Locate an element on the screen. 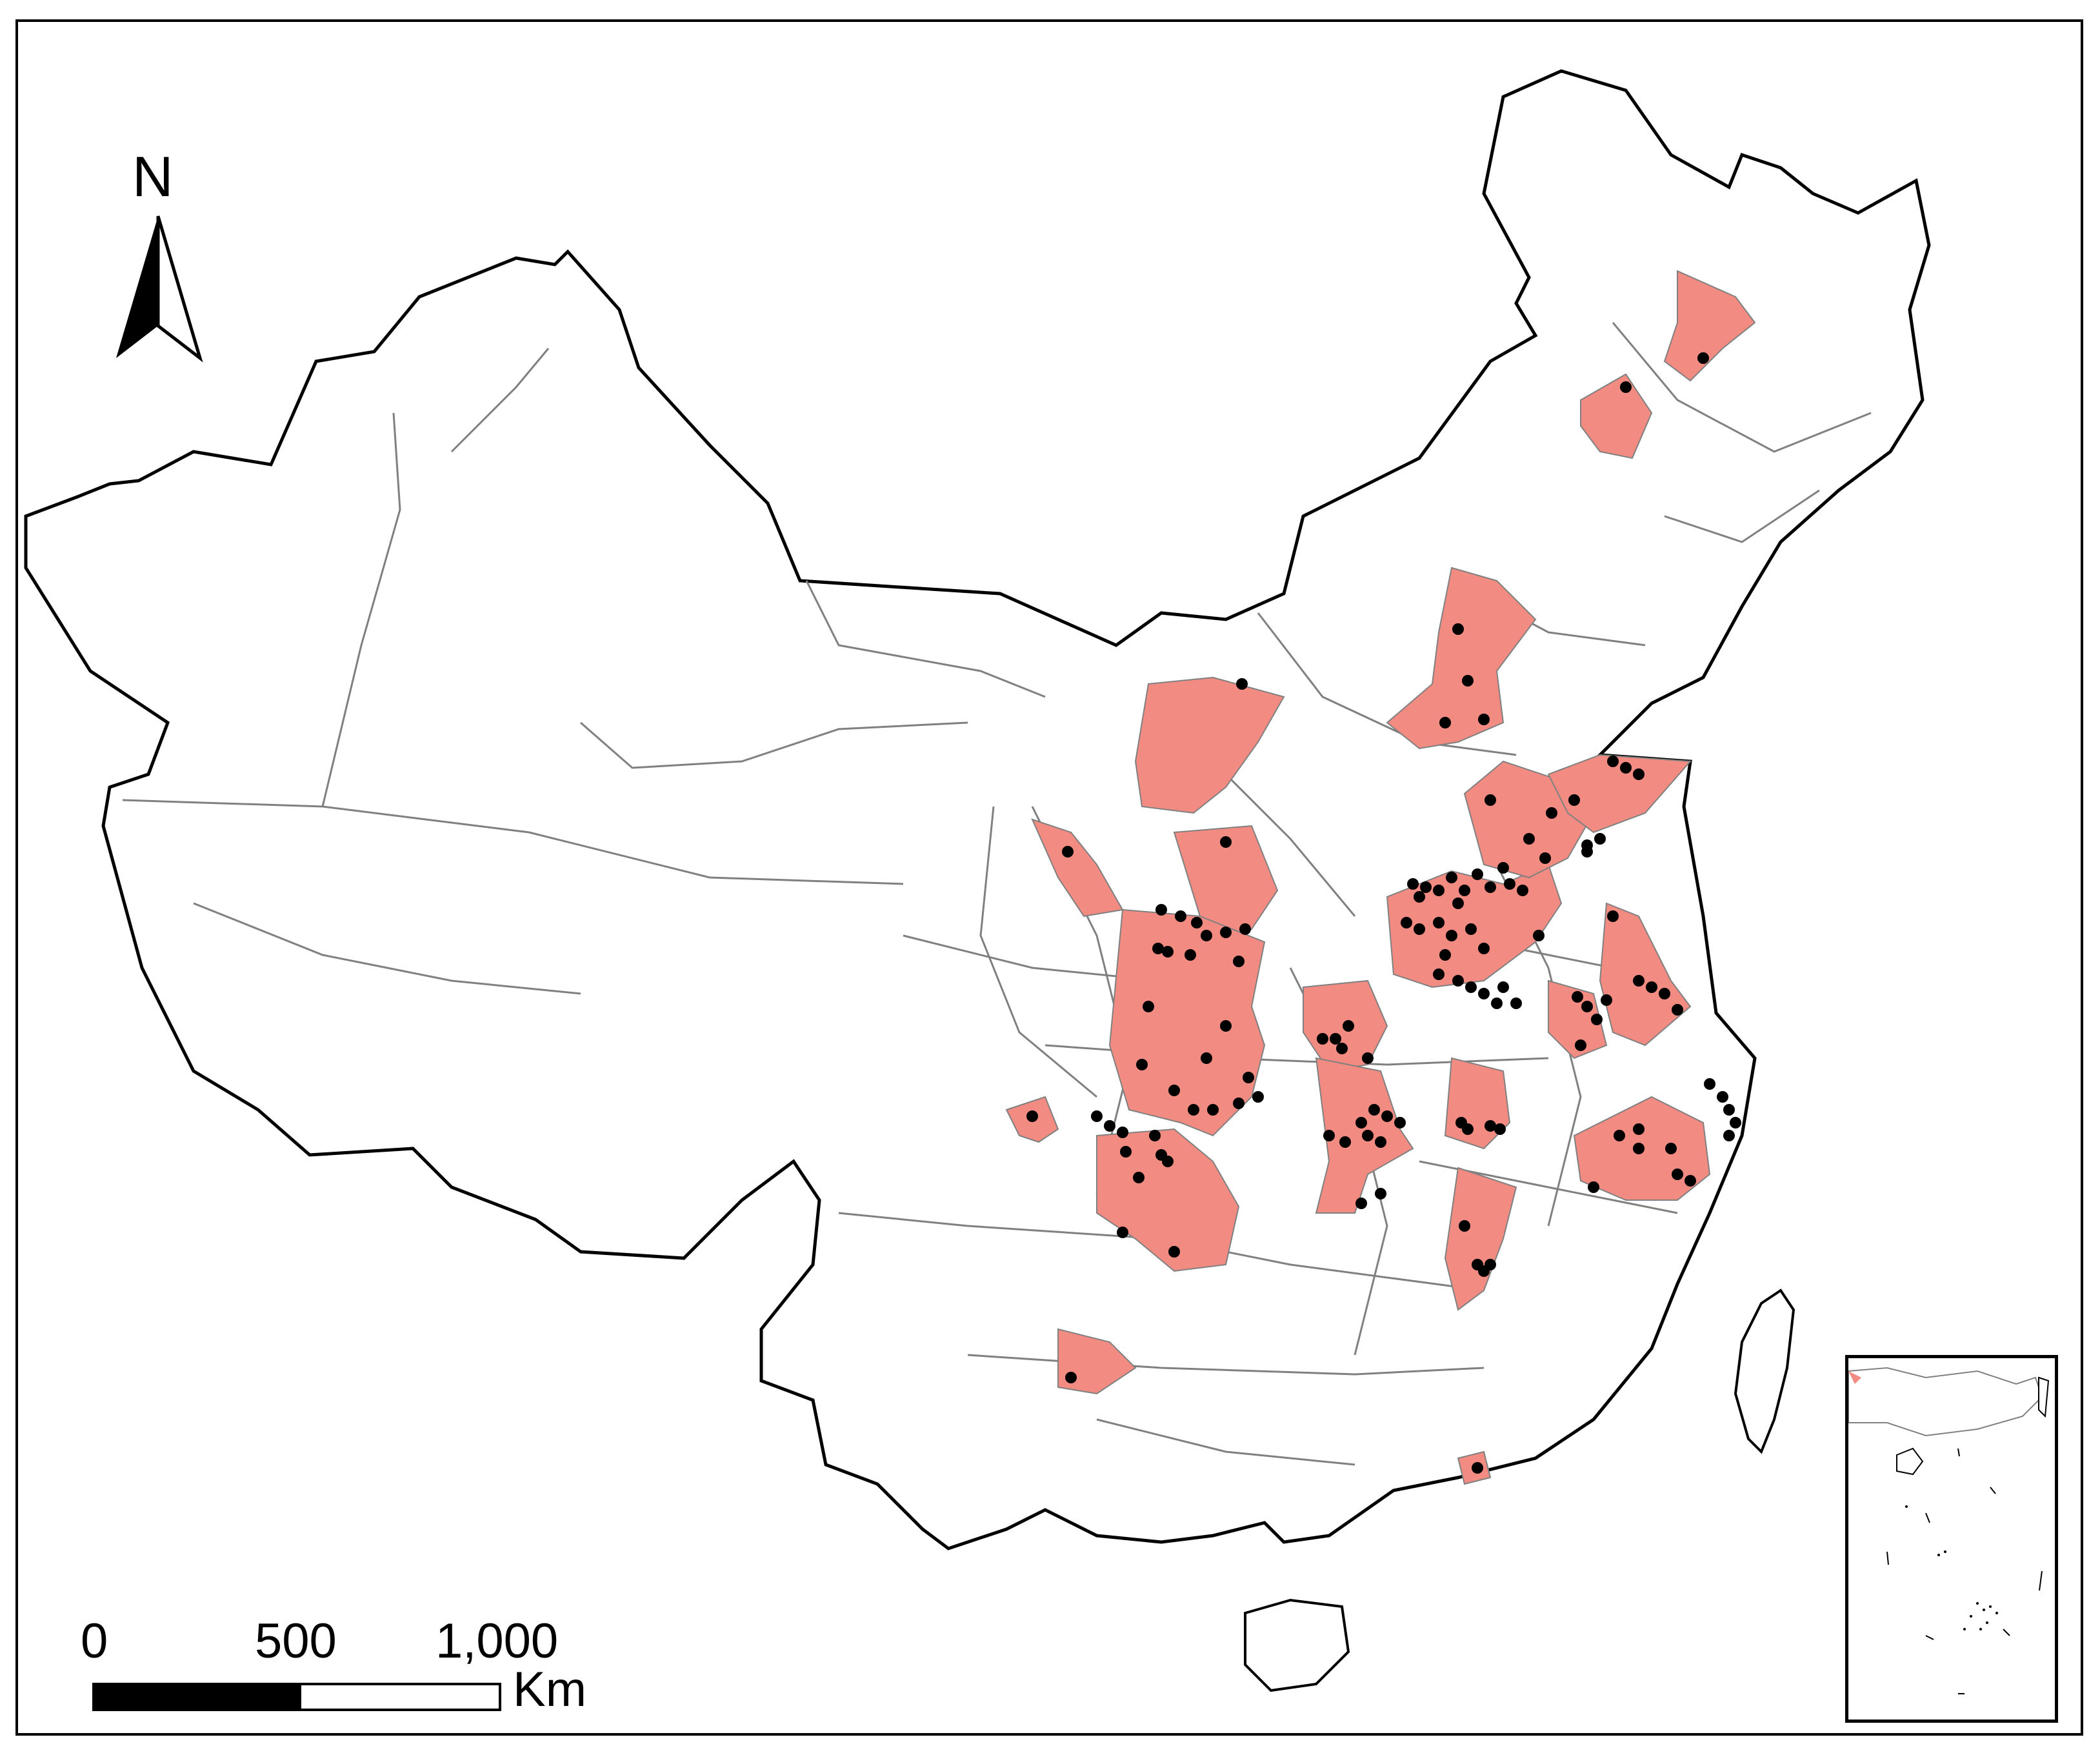 Image resolution: width=2100 pixels, height=1755 pixels. region-guizhou is located at coordinates (1097, 1361).